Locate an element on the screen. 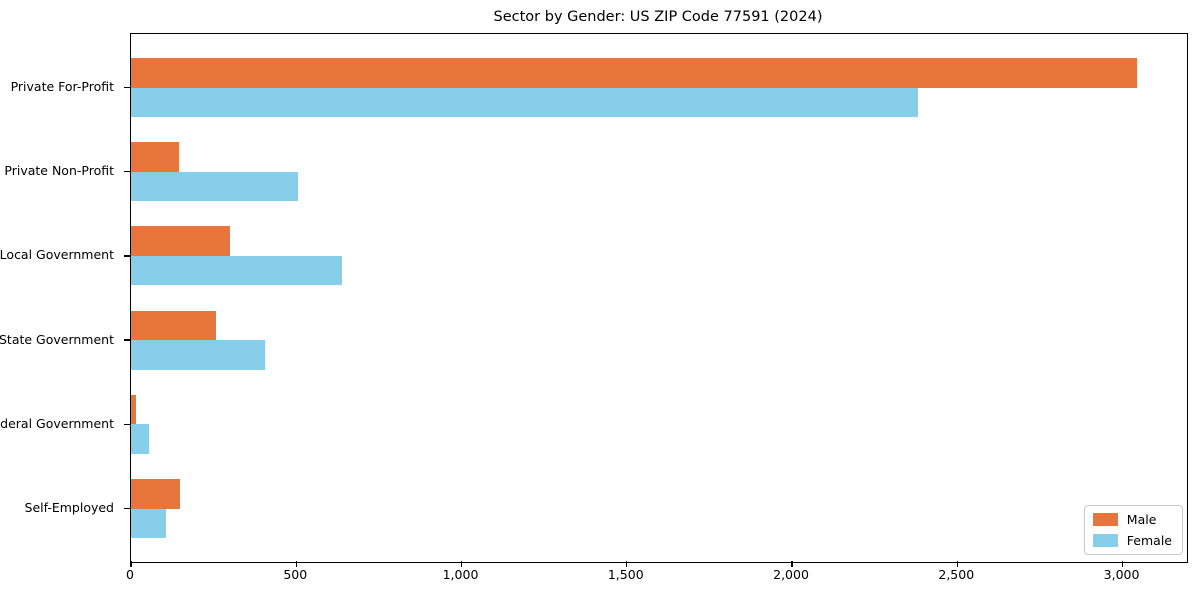 The height and width of the screenshot is (600, 1200). x-tick-label: 1,500 is located at coordinates (625, 574).